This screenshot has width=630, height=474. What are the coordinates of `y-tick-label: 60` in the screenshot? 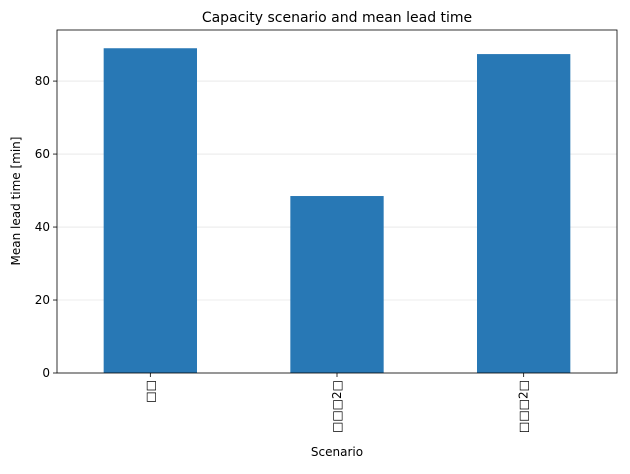 It's located at (42, 154).